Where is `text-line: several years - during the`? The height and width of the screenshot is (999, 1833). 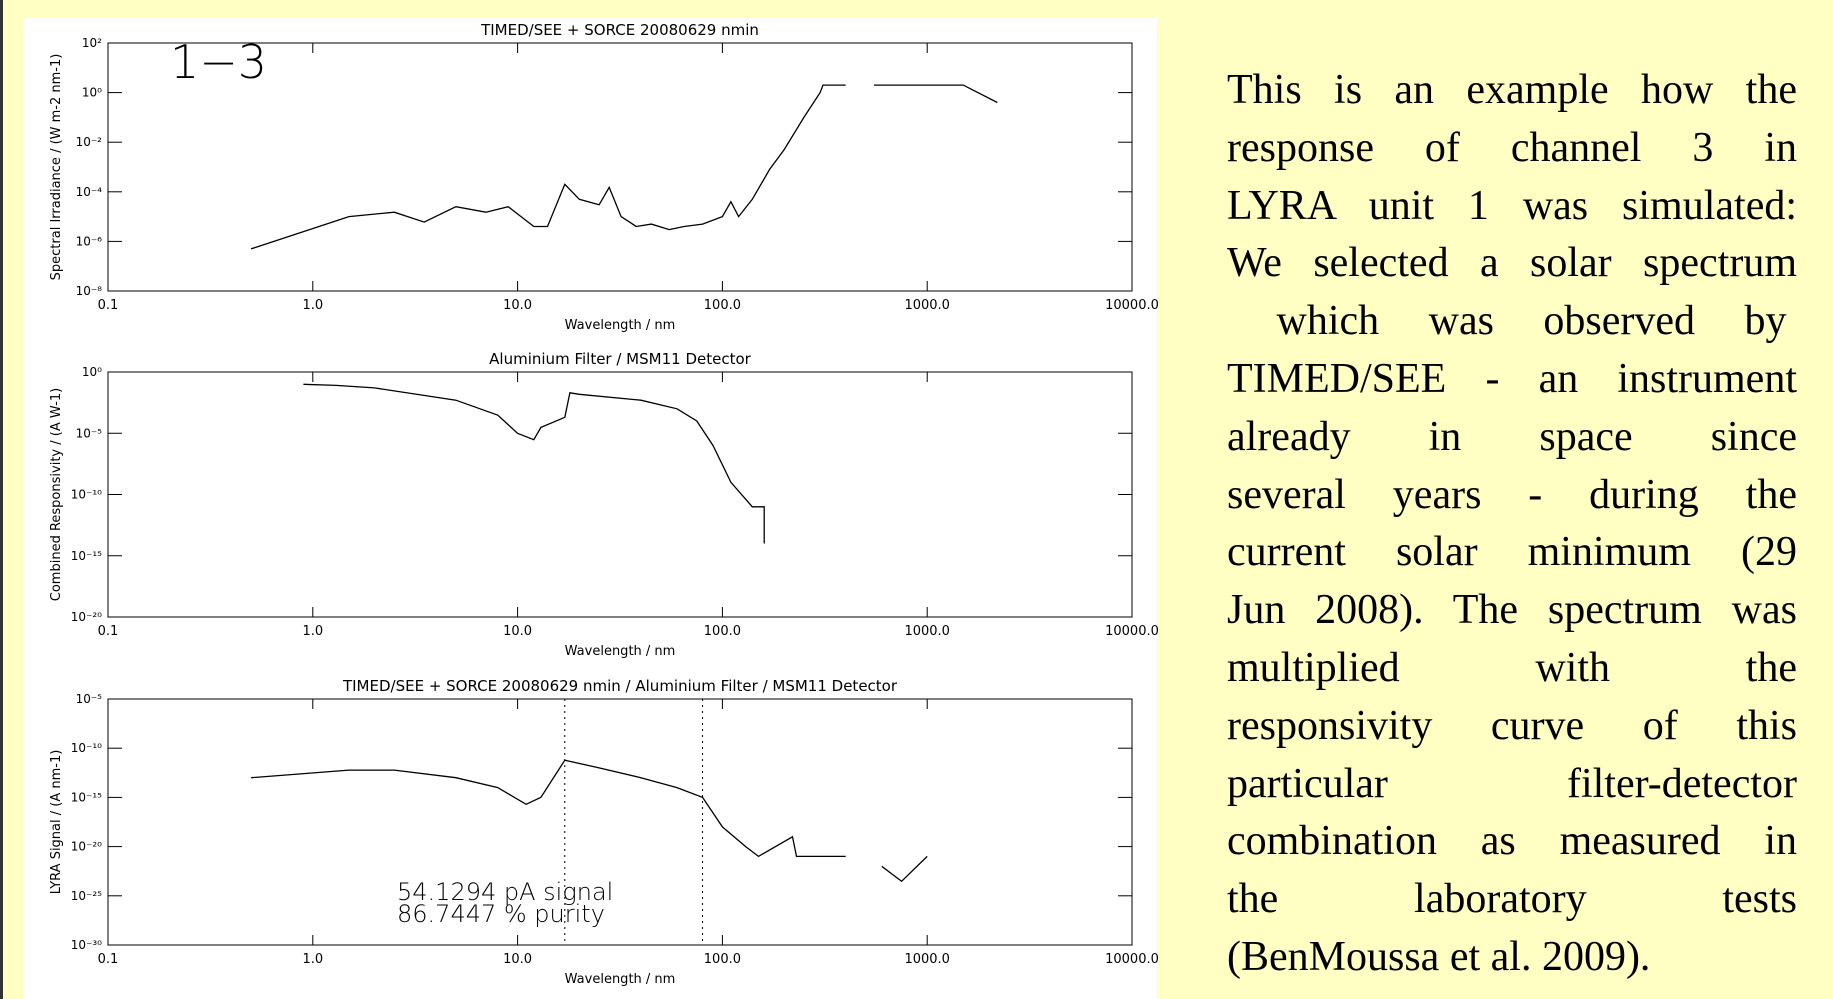
text-line: several years - during the is located at coordinates (1512, 494).